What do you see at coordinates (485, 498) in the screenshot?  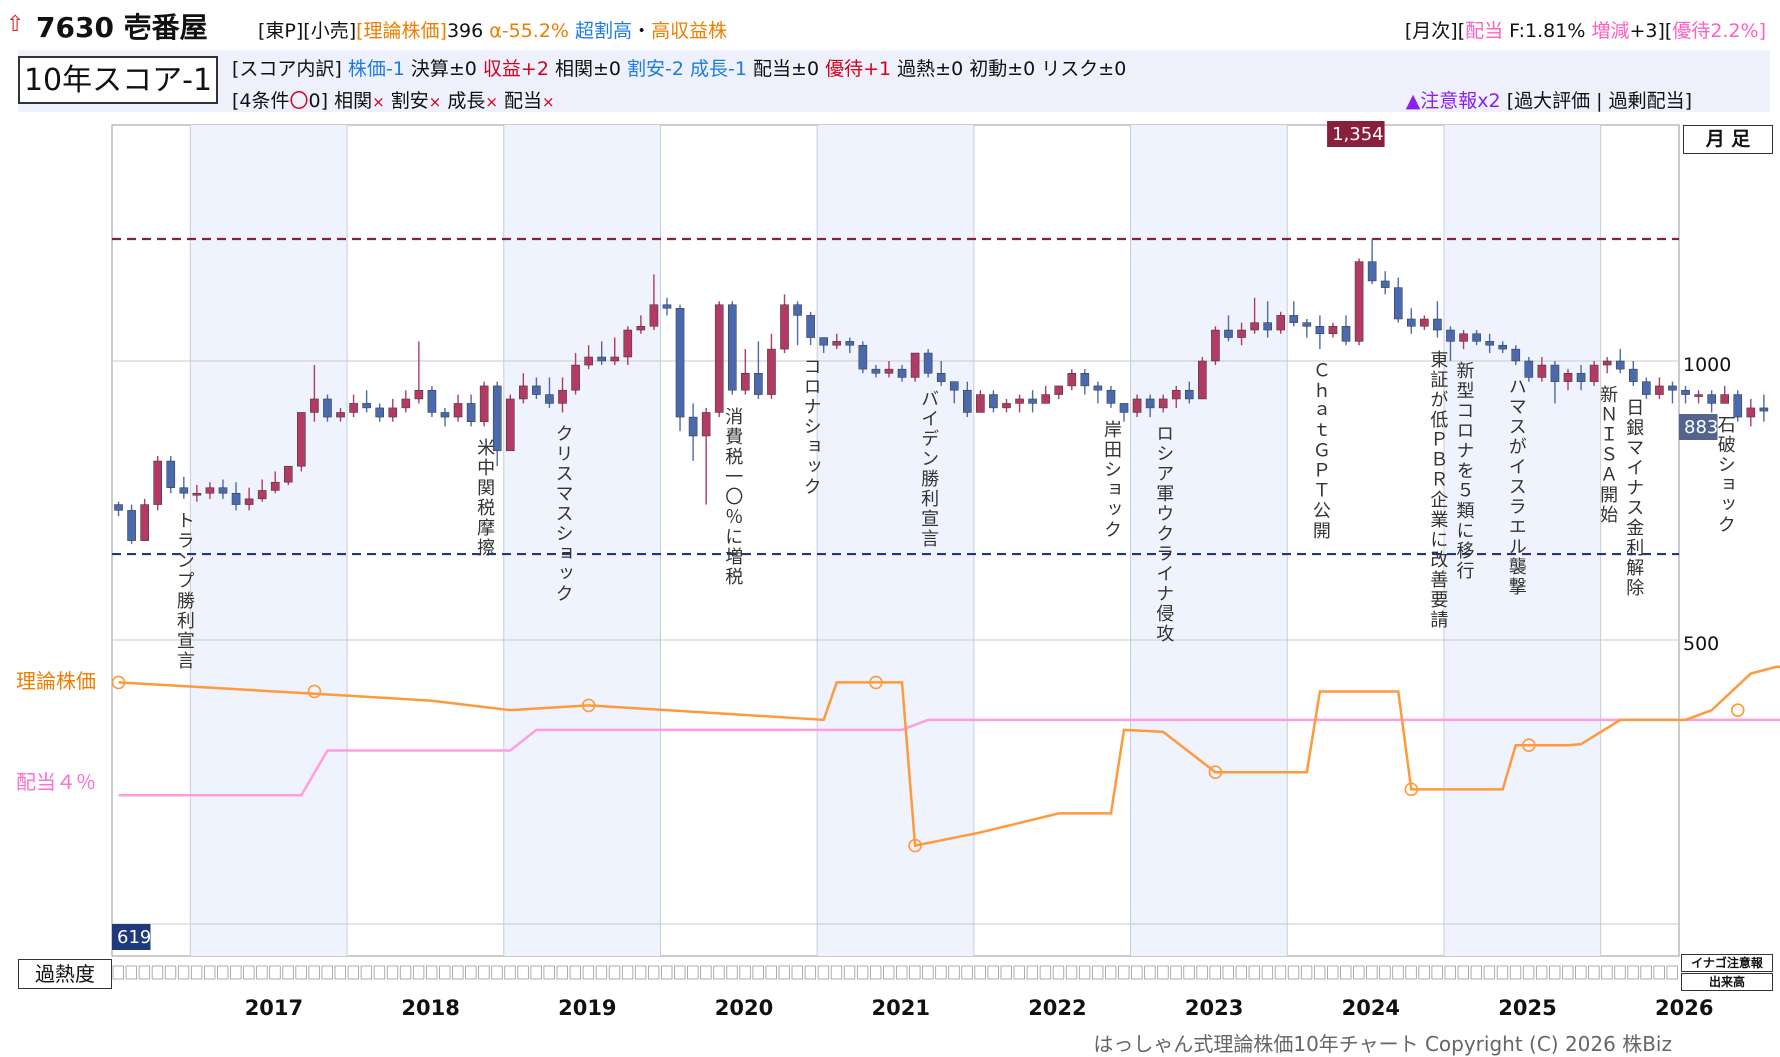 I see `event-annotation: 米中関税摩擦` at bounding box center [485, 498].